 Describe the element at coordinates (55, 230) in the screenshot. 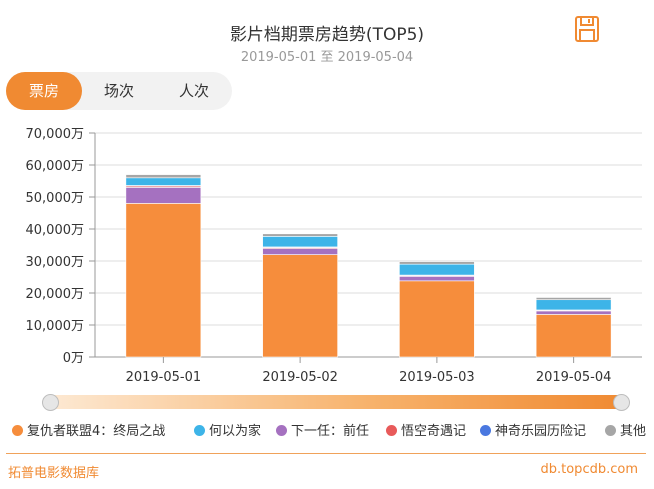

I see `y-tick-label: 40,000万` at that location.